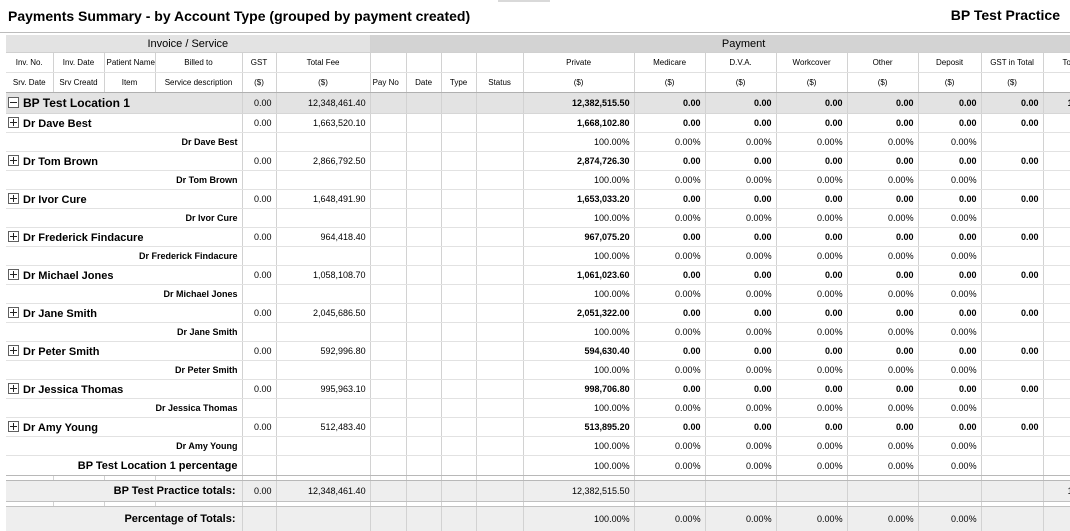 This screenshot has width=1070, height=531. What do you see at coordinates (811, 103) in the screenshot?
I see `workcover-cell: 0.00` at bounding box center [811, 103].